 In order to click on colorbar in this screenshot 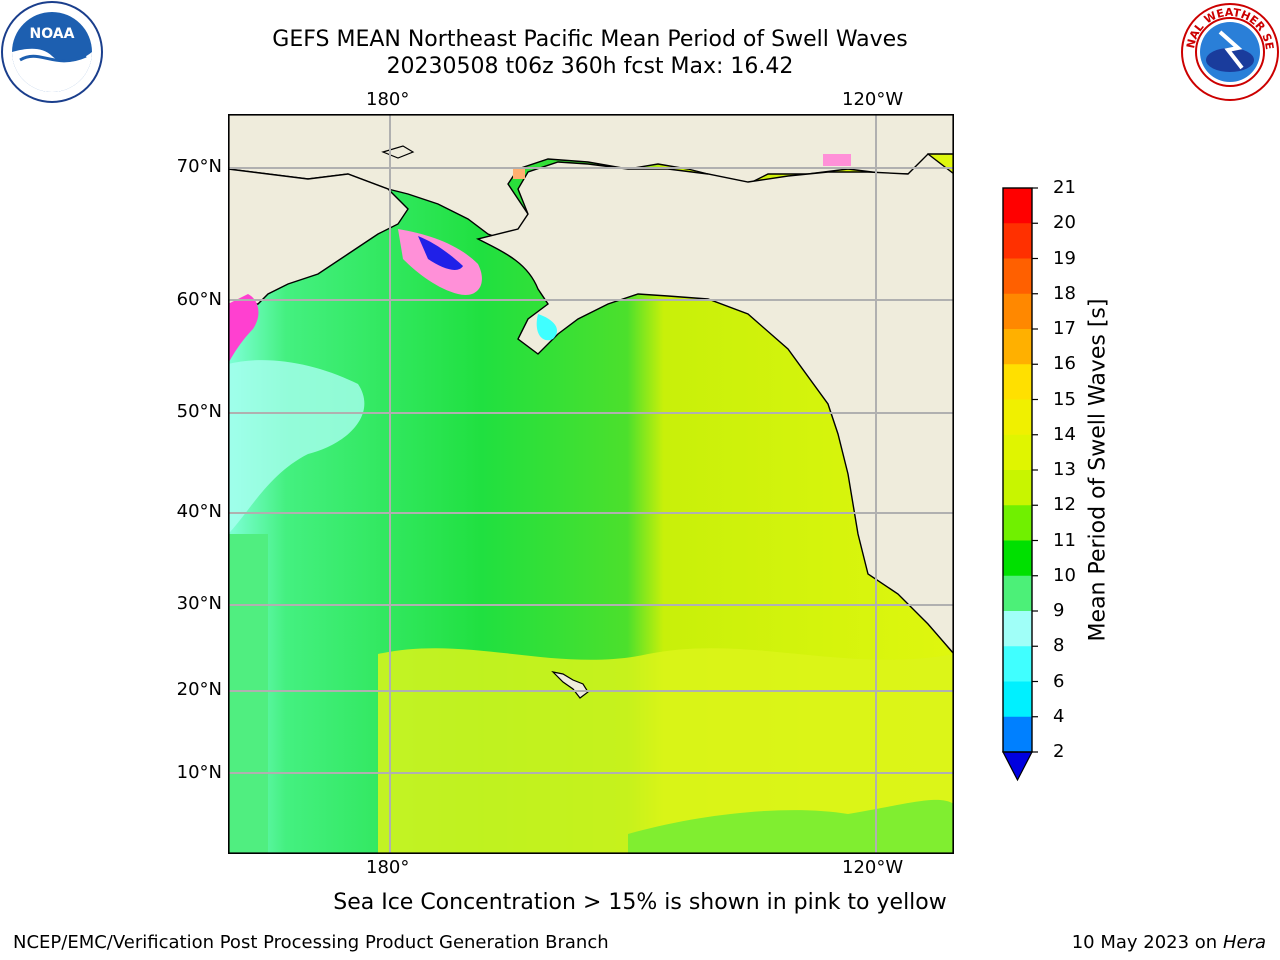, I will do `click(1020, 484)`.